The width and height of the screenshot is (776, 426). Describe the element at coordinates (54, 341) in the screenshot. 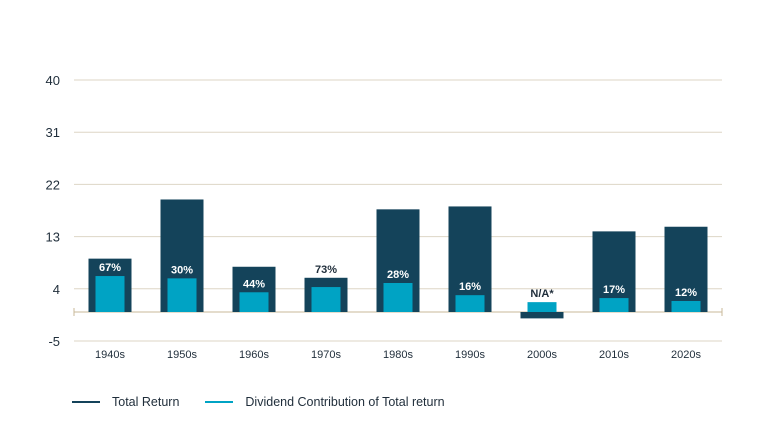

I see `y-tick-label: -5` at that location.